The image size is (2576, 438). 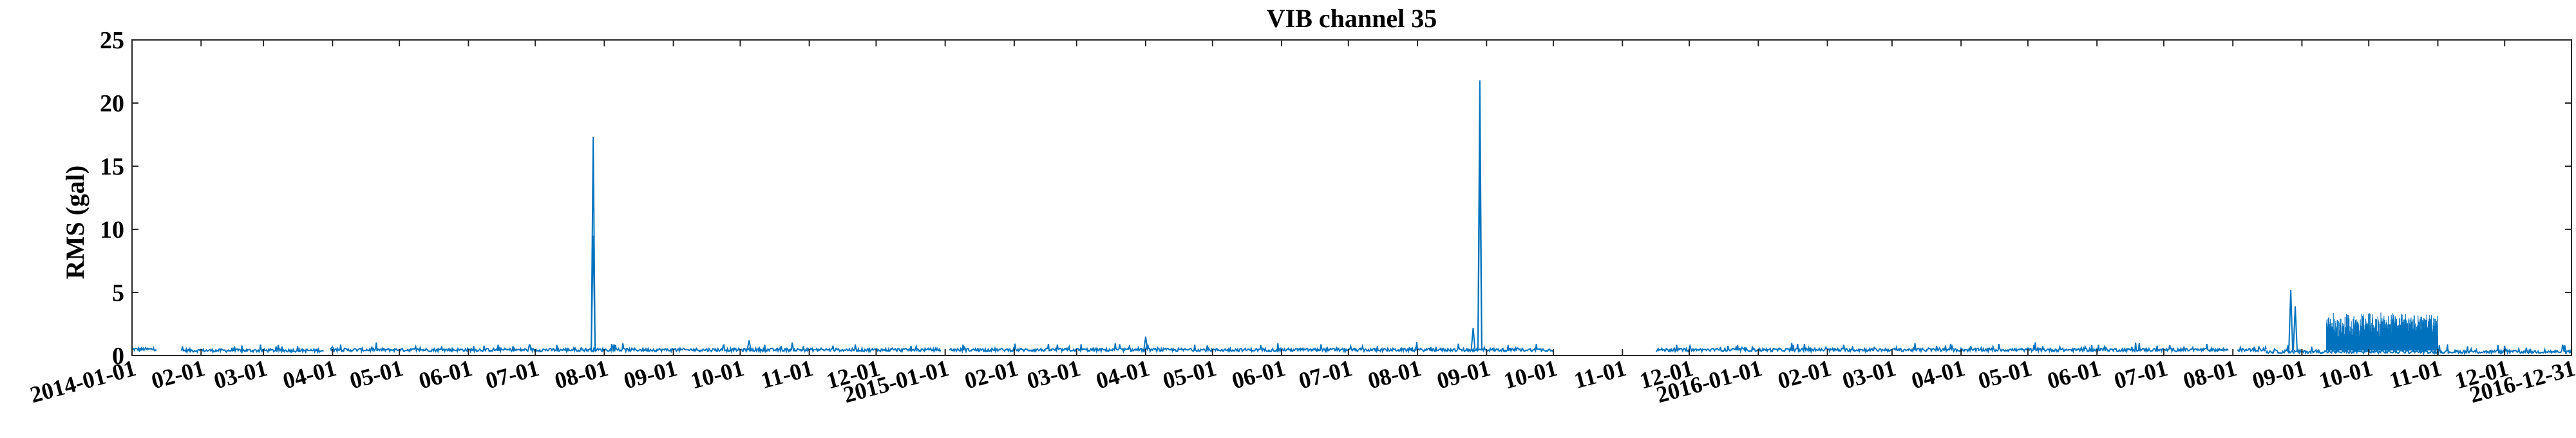 I want to click on x-tick-label-18: 07-01, so click(x=1325, y=374).